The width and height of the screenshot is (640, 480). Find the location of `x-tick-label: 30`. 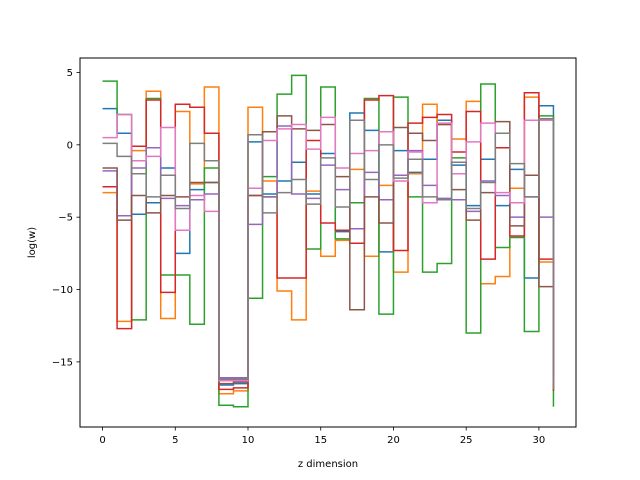

x-tick-label: 30 is located at coordinates (539, 440).